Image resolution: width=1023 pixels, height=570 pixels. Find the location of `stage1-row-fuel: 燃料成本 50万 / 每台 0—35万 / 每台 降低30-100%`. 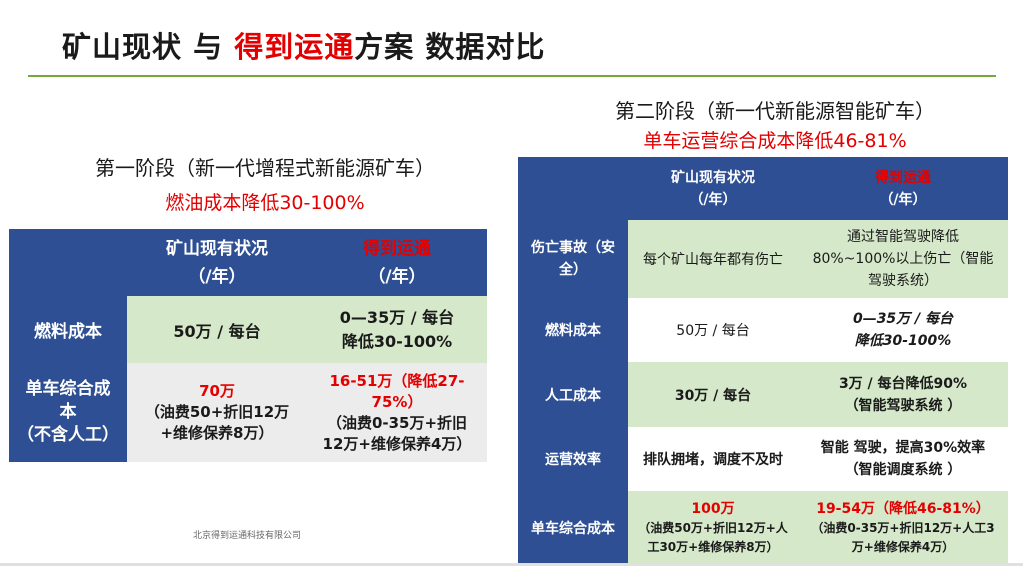

stage1-row-fuel: 燃料成本 50万 / 每台 0—35万 / 每台 降低30-100% is located at coordinates (248, 329).